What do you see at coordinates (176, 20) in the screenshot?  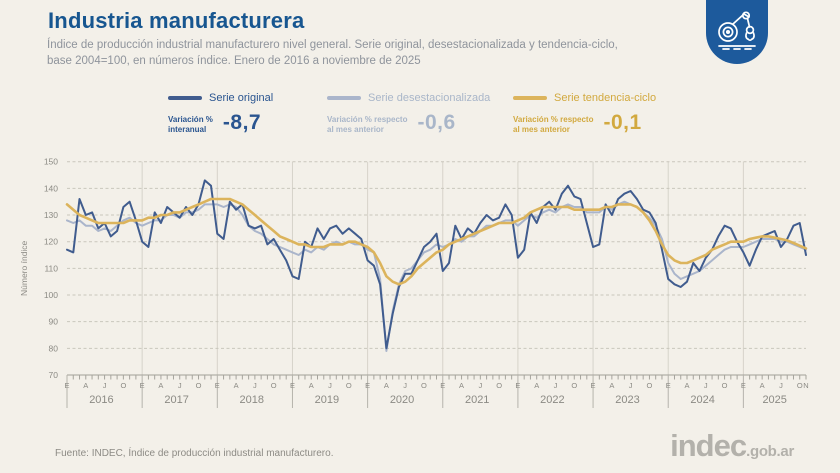 I see `page-title: Industria manufacturera` at bounding box center [176, 20].